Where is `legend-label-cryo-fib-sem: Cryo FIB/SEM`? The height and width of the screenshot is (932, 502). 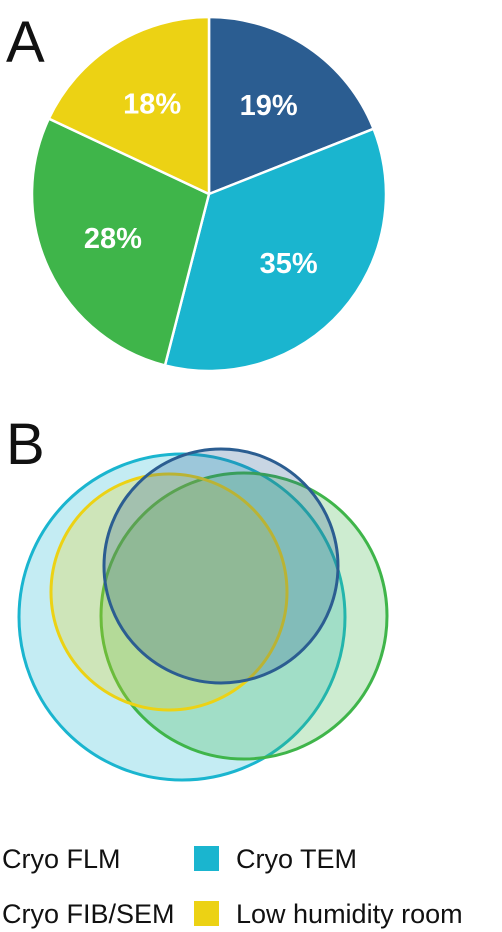
legend-label-cryo-fib-sem: Cryo FIB/SEM is located at coordinates (88, 914).